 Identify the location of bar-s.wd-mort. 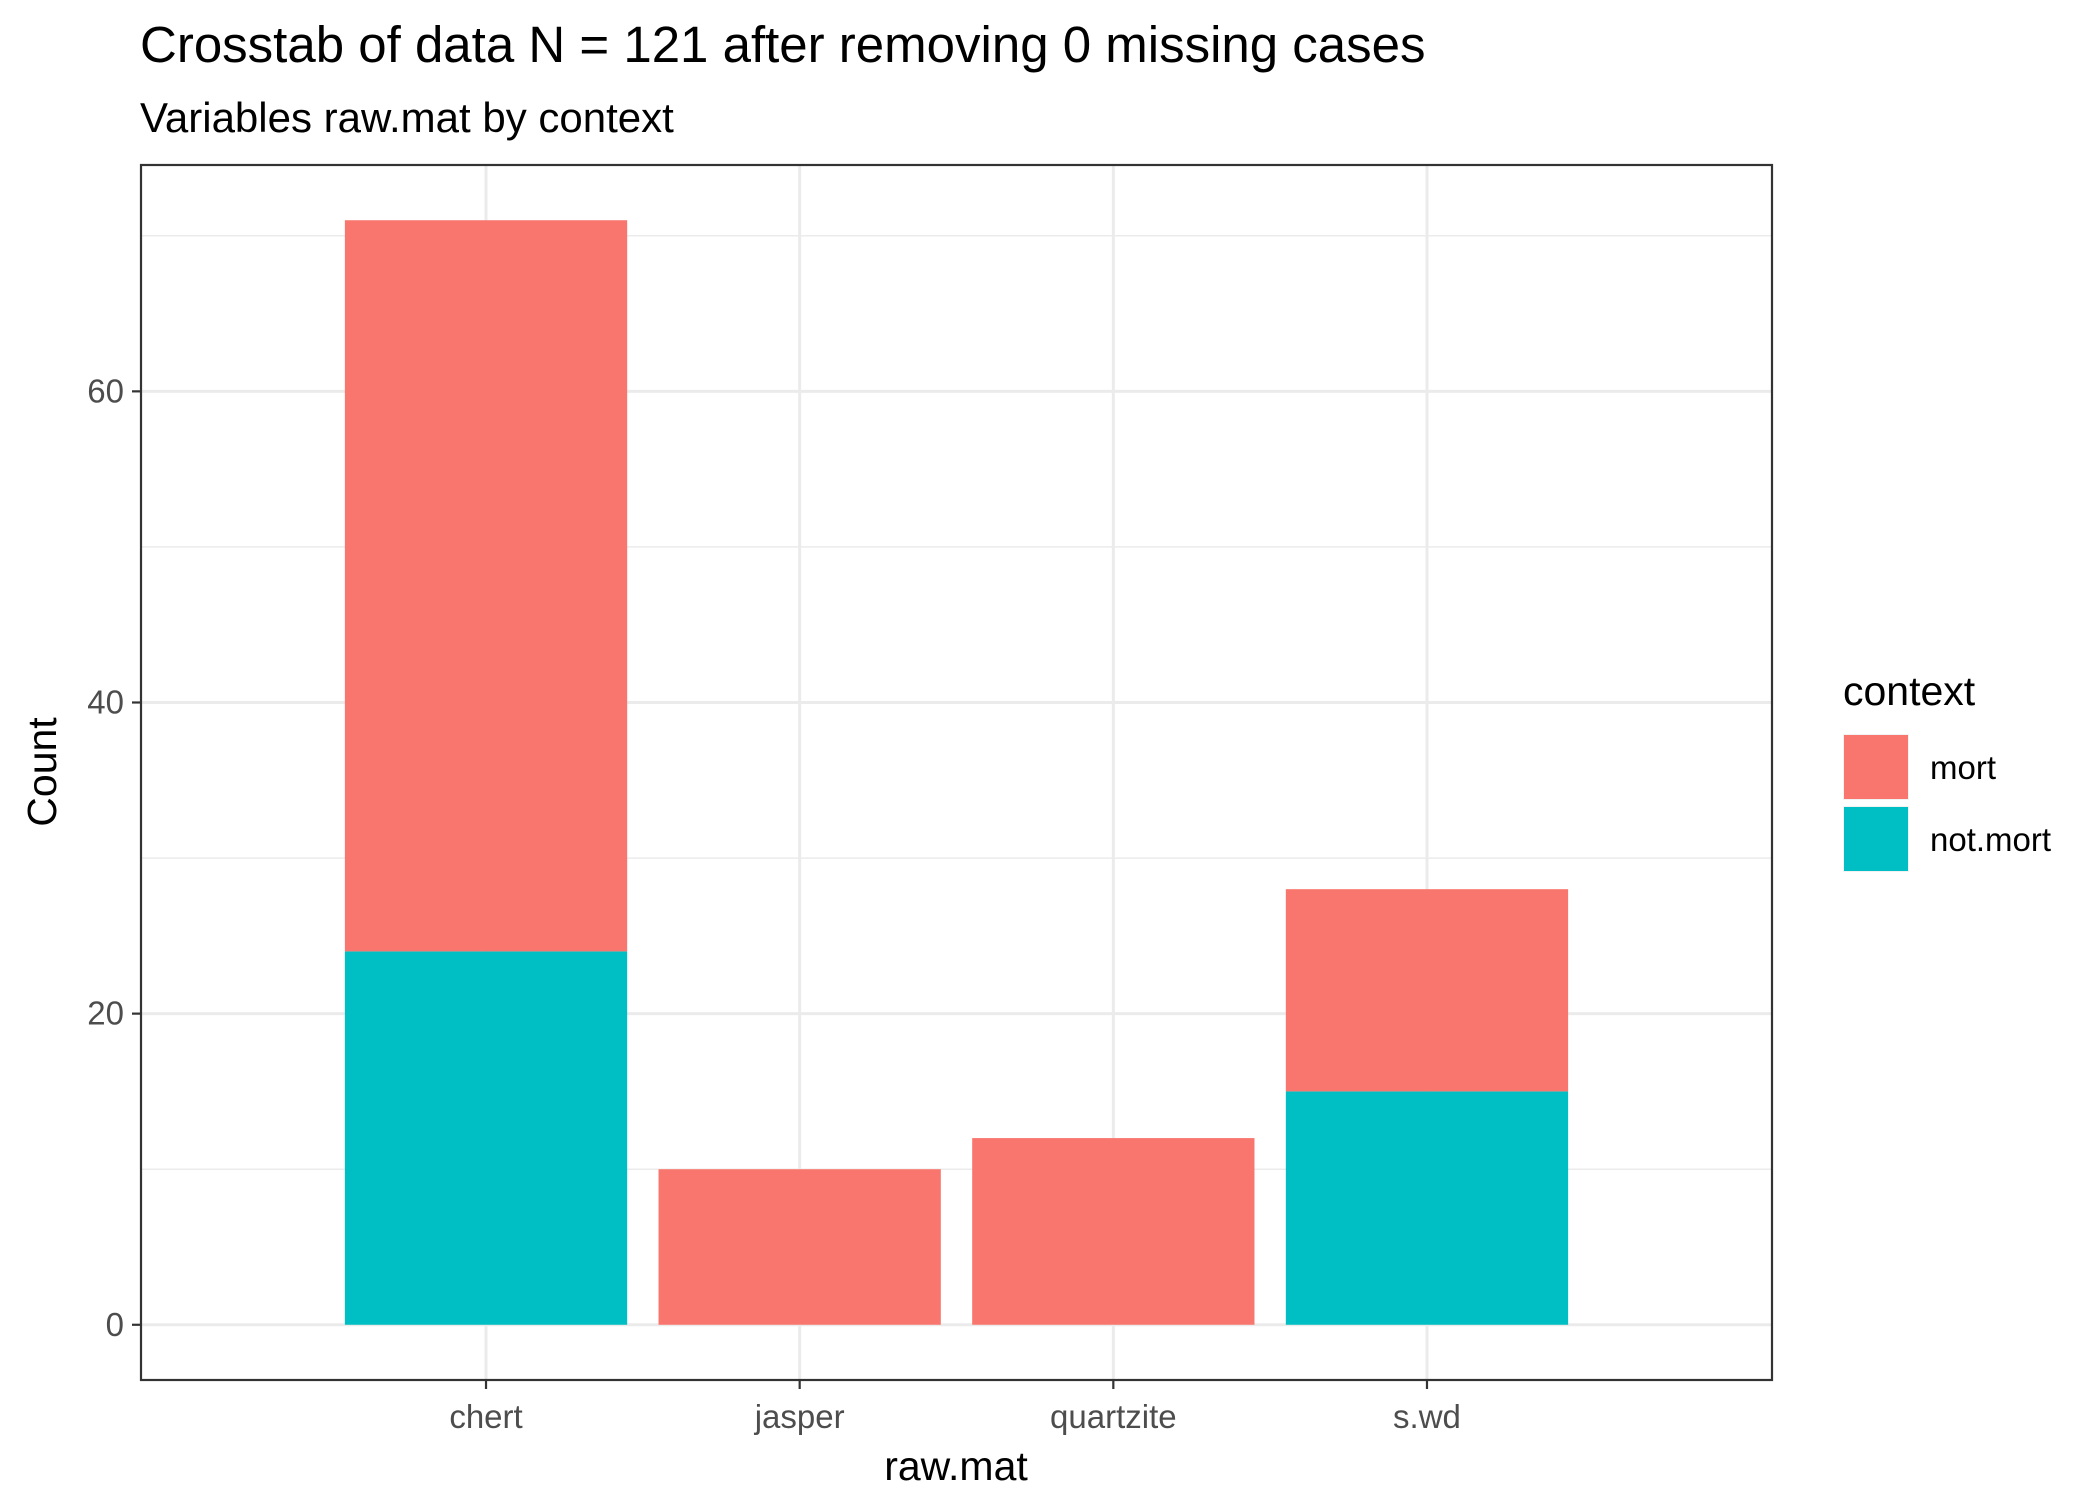
(1427, 990).